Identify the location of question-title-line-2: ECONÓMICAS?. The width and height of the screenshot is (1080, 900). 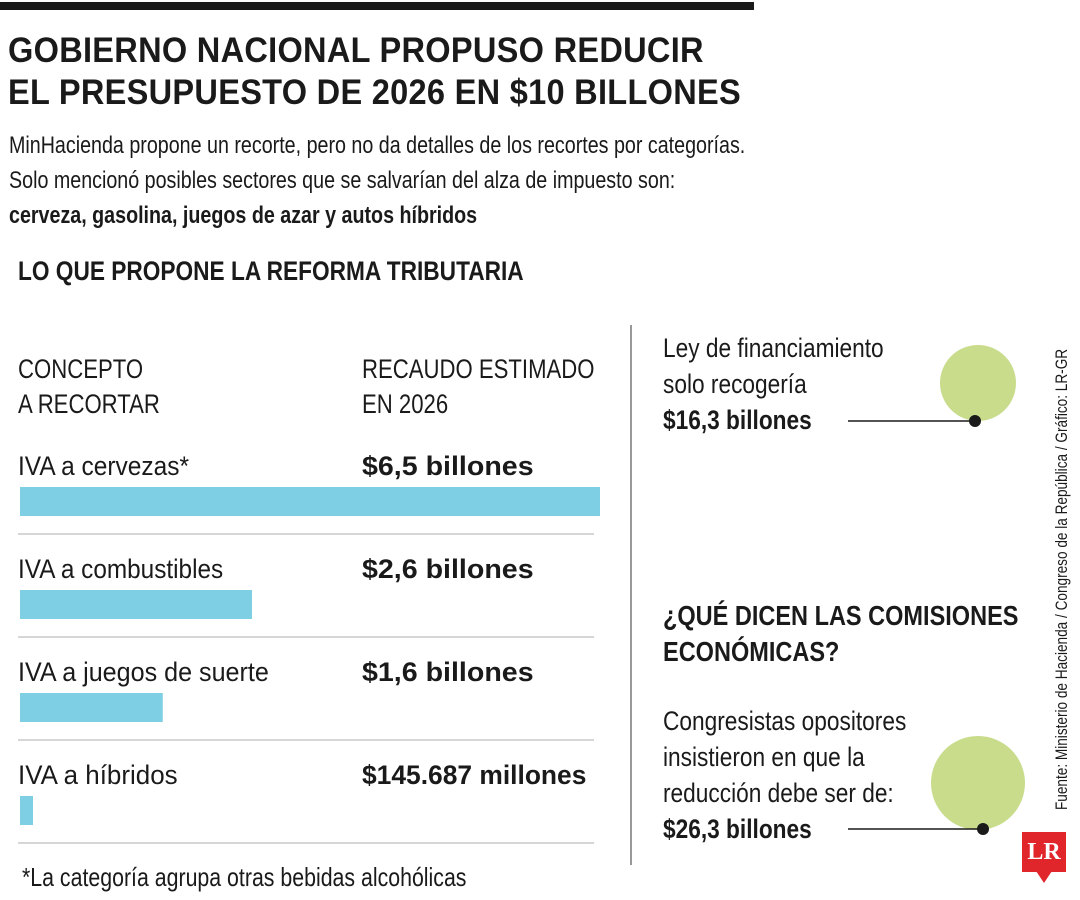
(751, 651).